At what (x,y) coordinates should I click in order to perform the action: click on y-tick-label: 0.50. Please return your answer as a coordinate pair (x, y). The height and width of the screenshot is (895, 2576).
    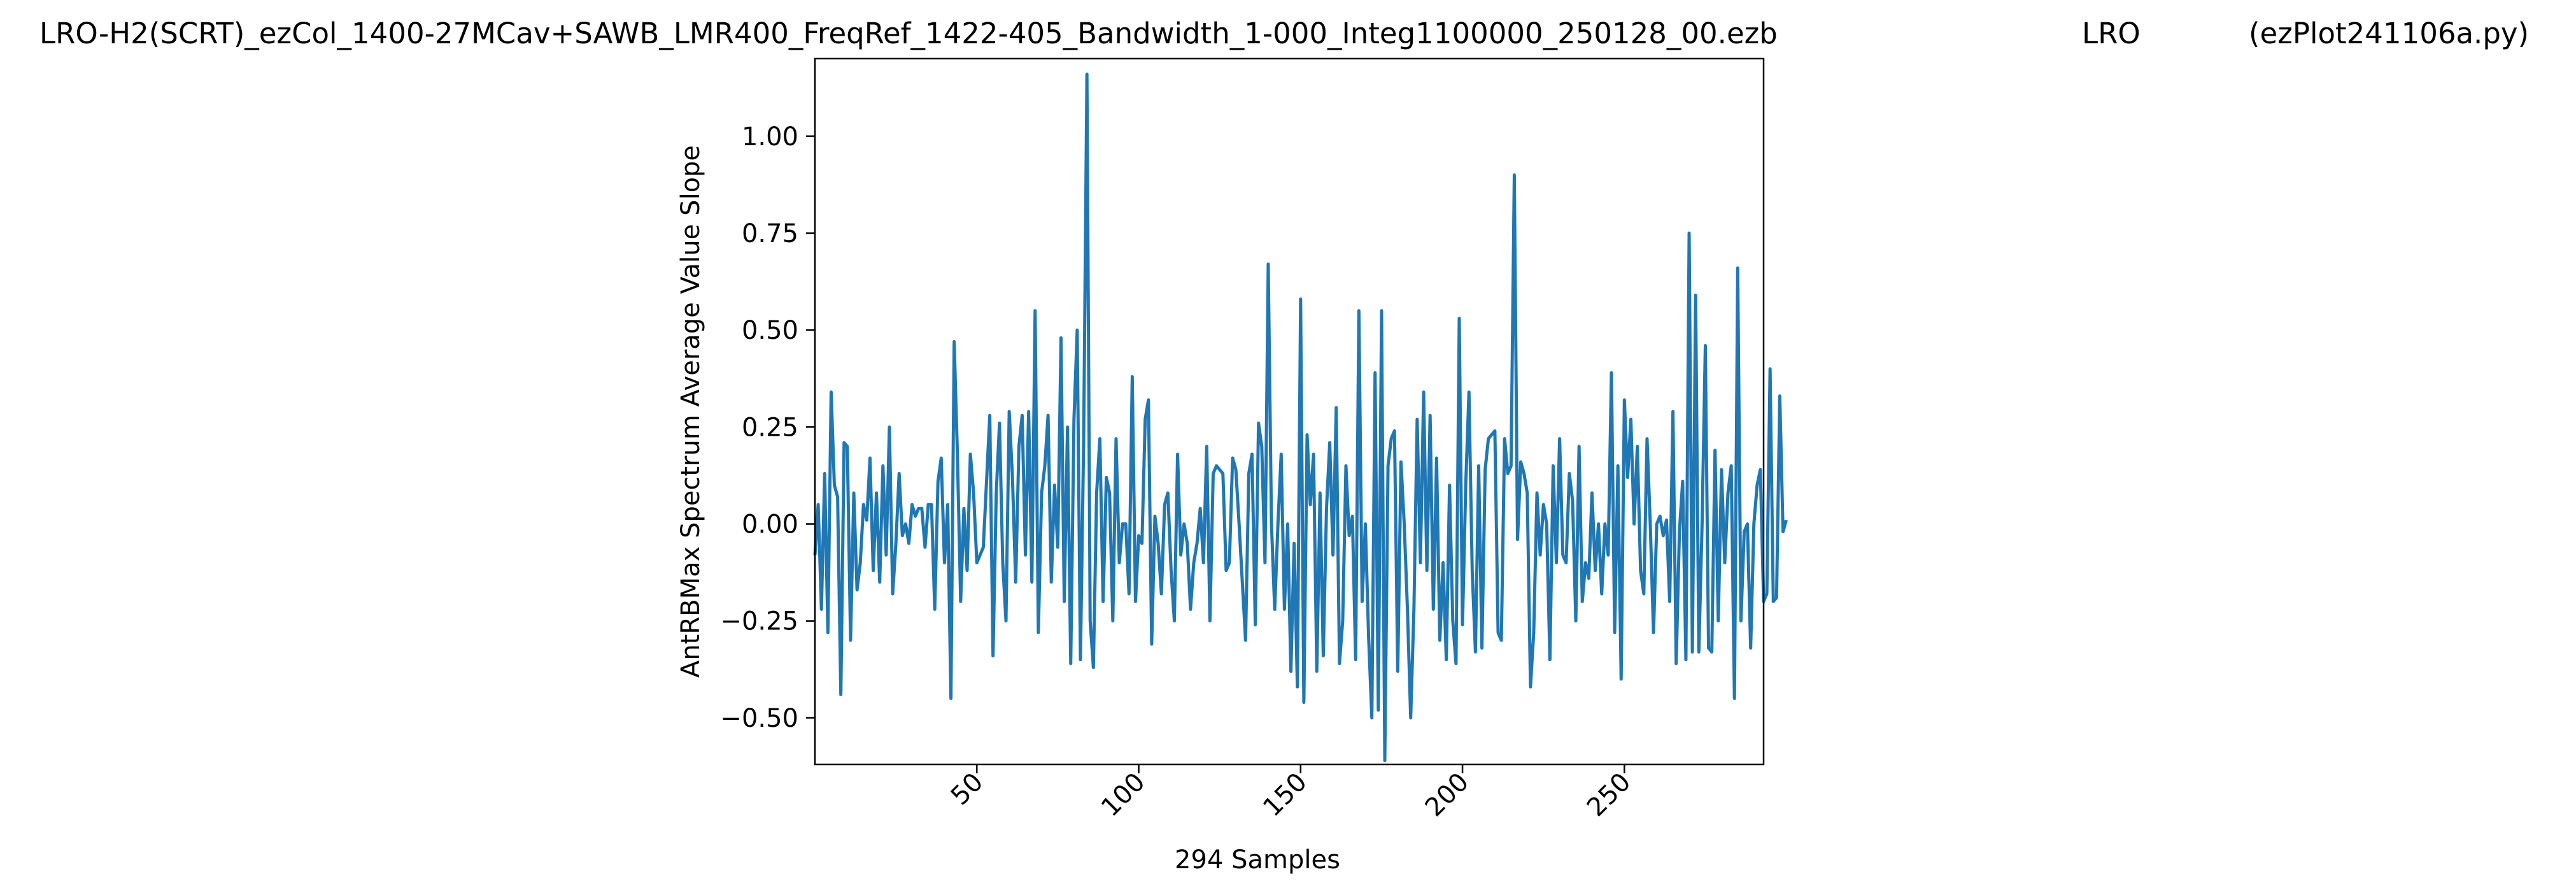
    Looking at the image, I should click on (770, 330).